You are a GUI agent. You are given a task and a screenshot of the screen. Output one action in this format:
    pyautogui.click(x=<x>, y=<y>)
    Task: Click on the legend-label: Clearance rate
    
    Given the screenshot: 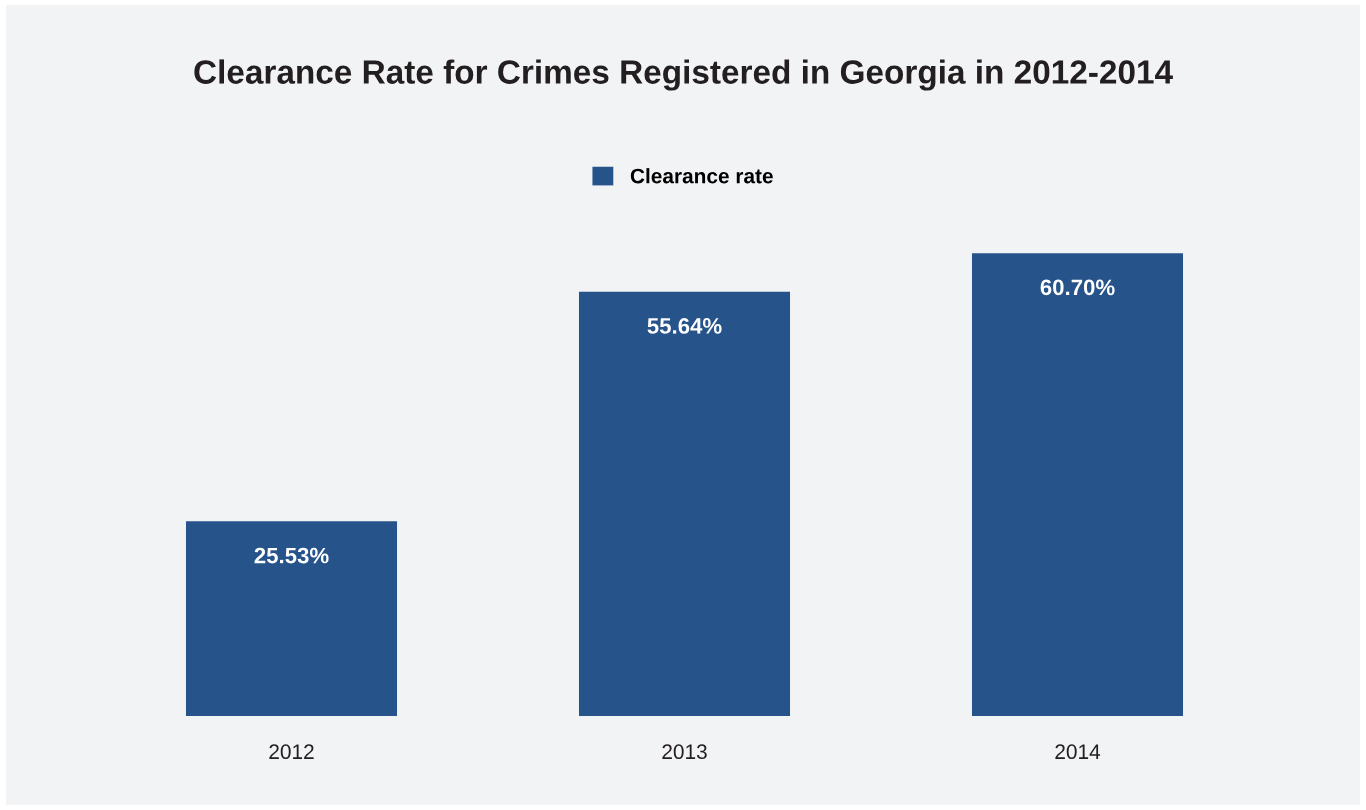 What is the action you would take?
    pyautogui.click(x=701, y=176)
    